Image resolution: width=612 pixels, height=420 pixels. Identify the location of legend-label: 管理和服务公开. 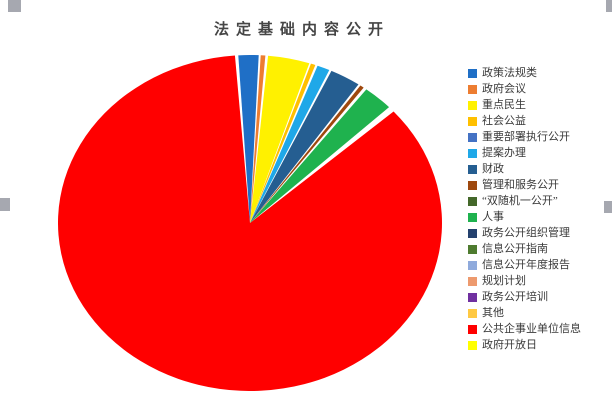
(520, 184).